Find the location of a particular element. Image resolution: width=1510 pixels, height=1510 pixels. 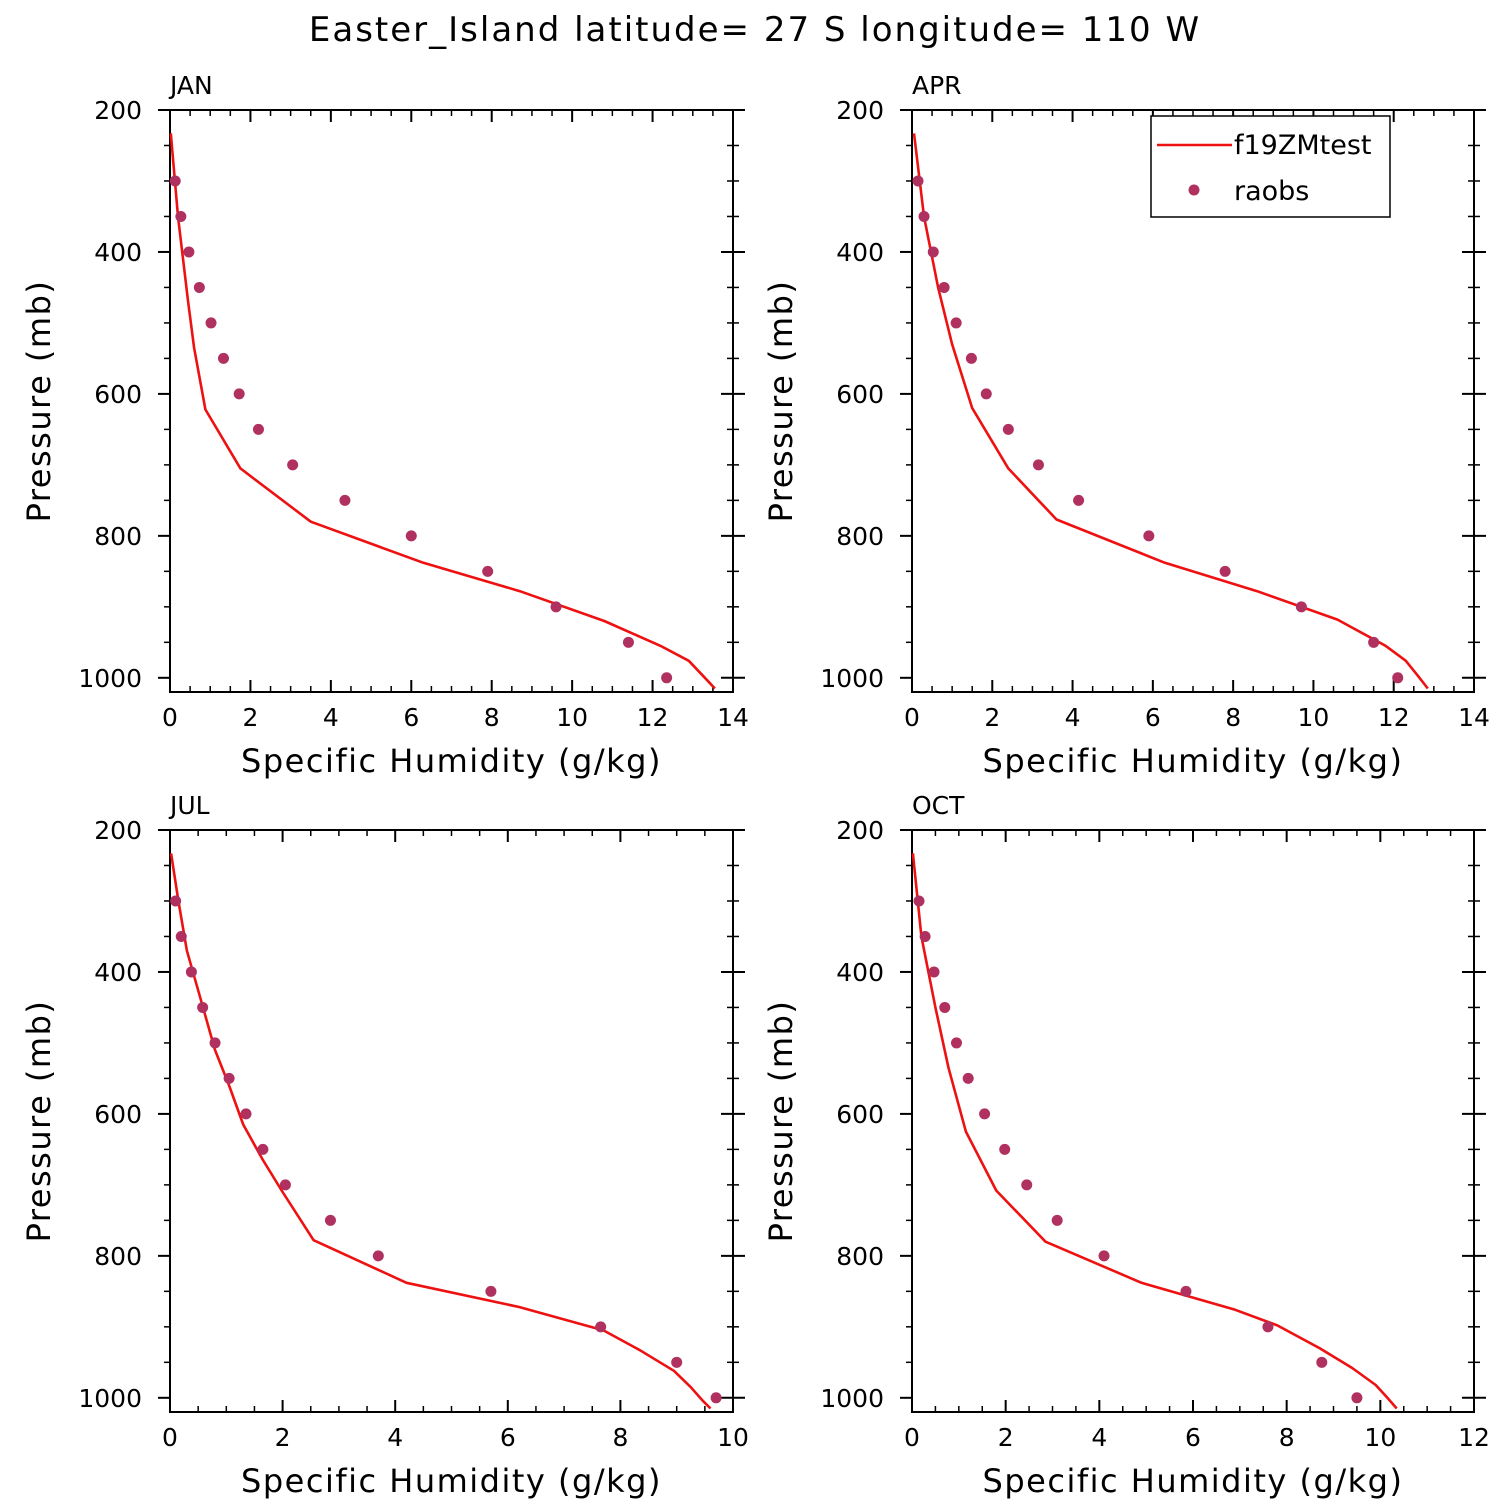

legend: f19ZMtest raobs is located at coordinates (1270, 166).